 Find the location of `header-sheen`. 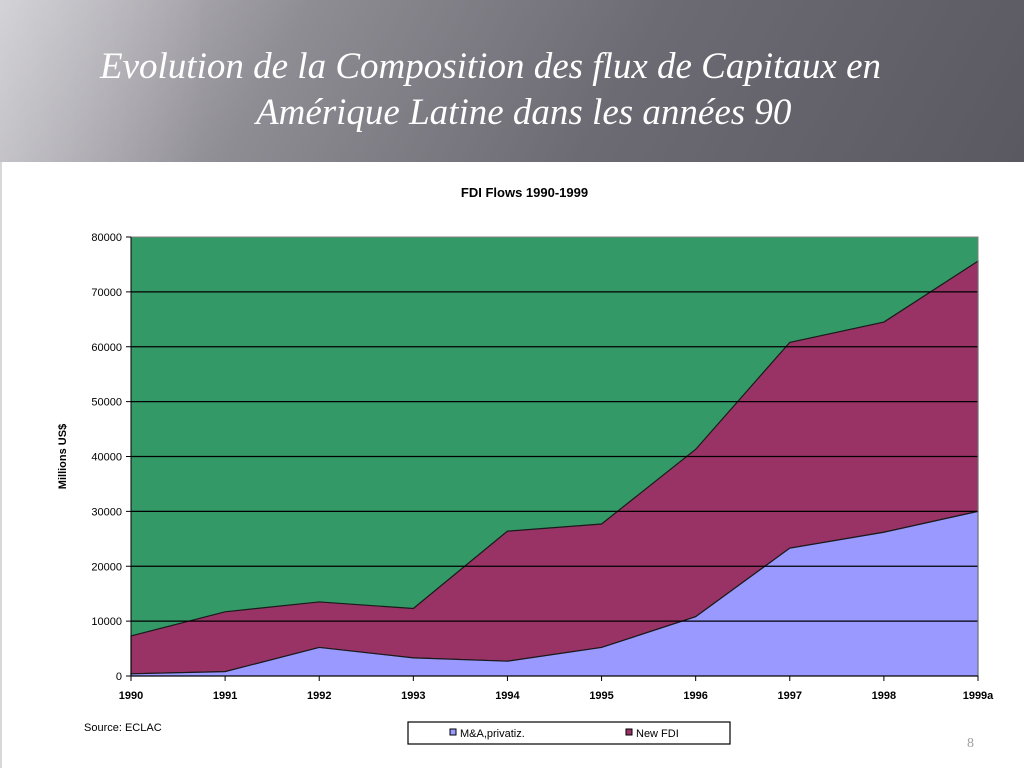

header-sheen is located at coordinates (100, 81).